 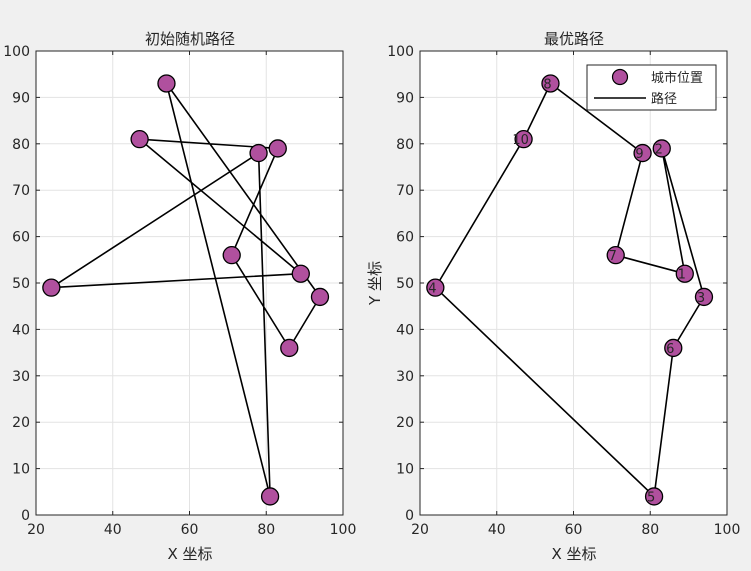 What do you see at coordinates (190, 39) in the screenshot?
I see `chart-title: 初始随机路径` at bounding box center [190, 39].